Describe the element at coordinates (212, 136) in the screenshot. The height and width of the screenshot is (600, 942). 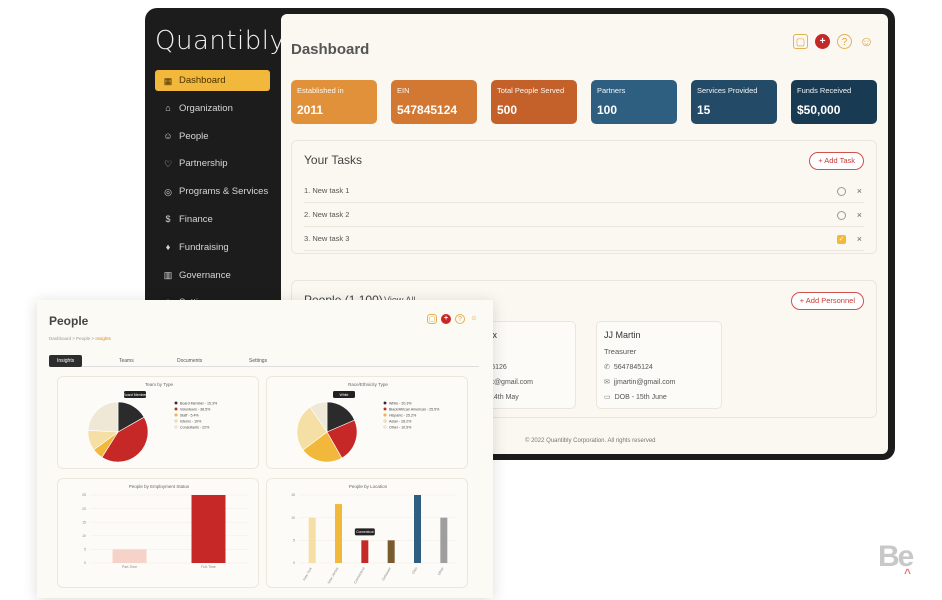
I see `sidebar-item-people: ☺ People` at that location.